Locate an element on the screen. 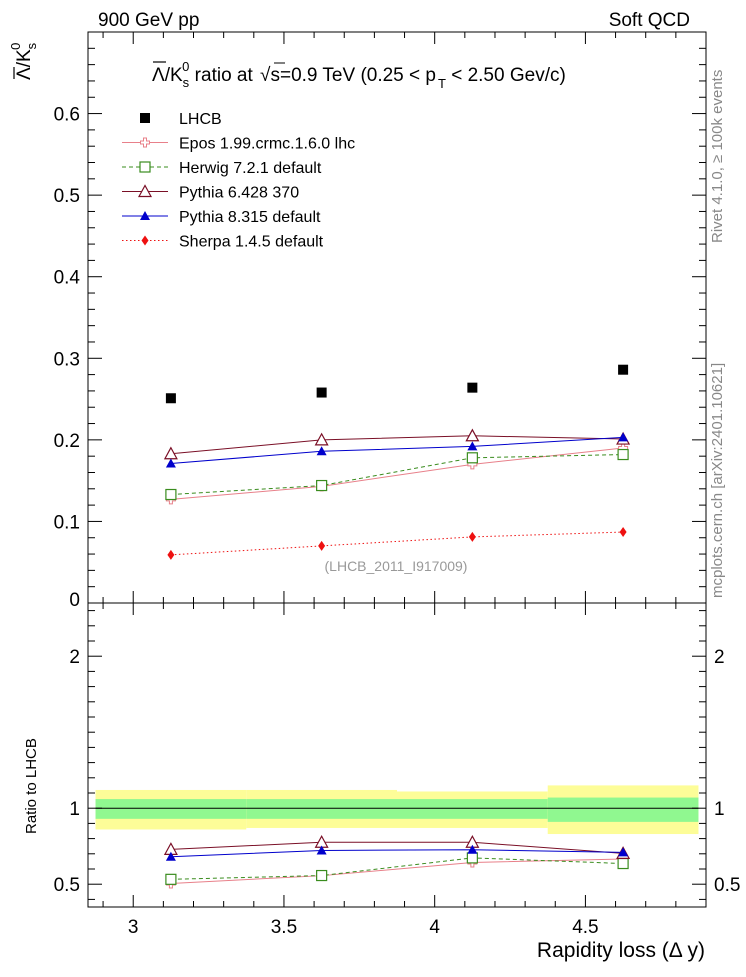  top-y-tick-label: 0.5 is located at coordinates (67, 196).